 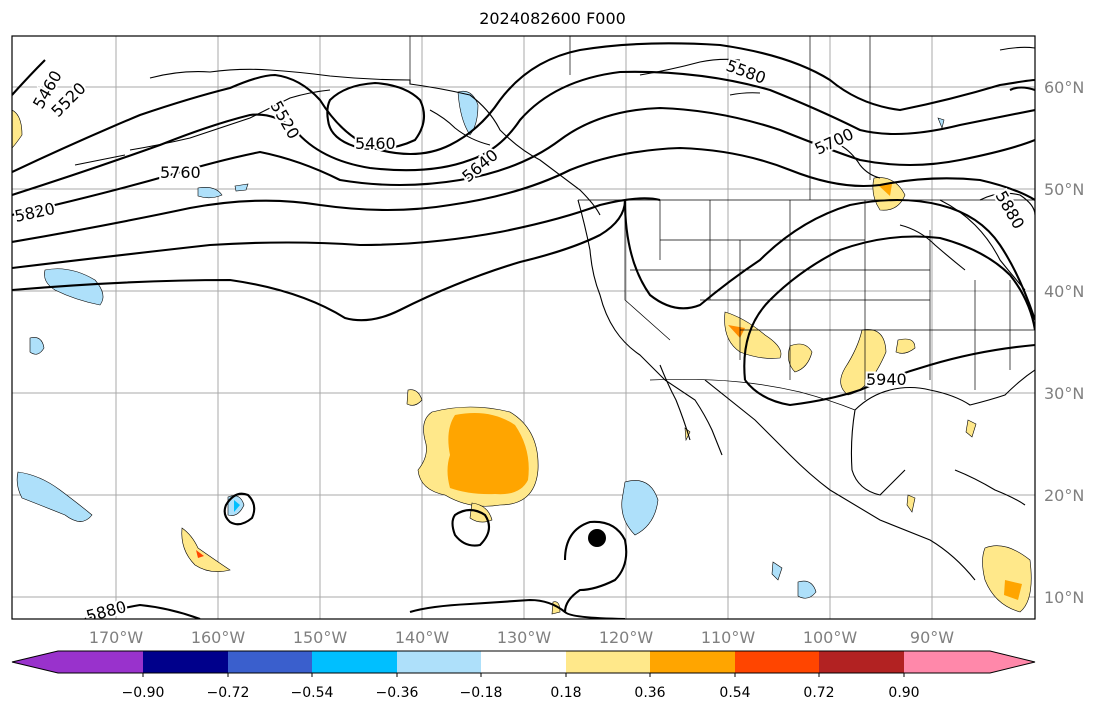 What do you see at coordinates (1064, 342) in the screenshot?
I see `latitude-labels: 60°N 50°N 40°N 30°N 20°N 10°N` at bounding box center [1064, 342].